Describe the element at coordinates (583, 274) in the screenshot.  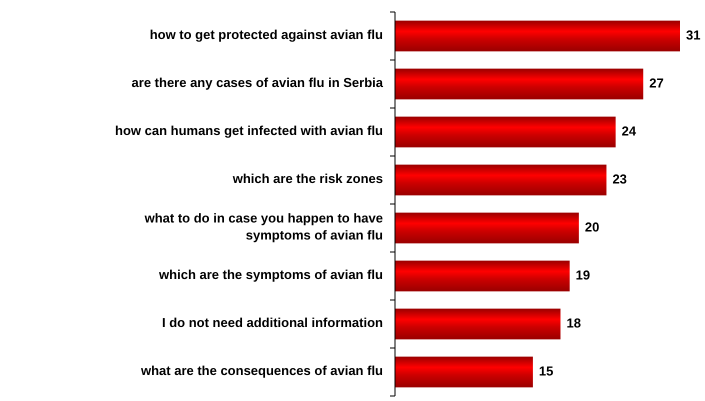
I see `data-label: 19` at that location.